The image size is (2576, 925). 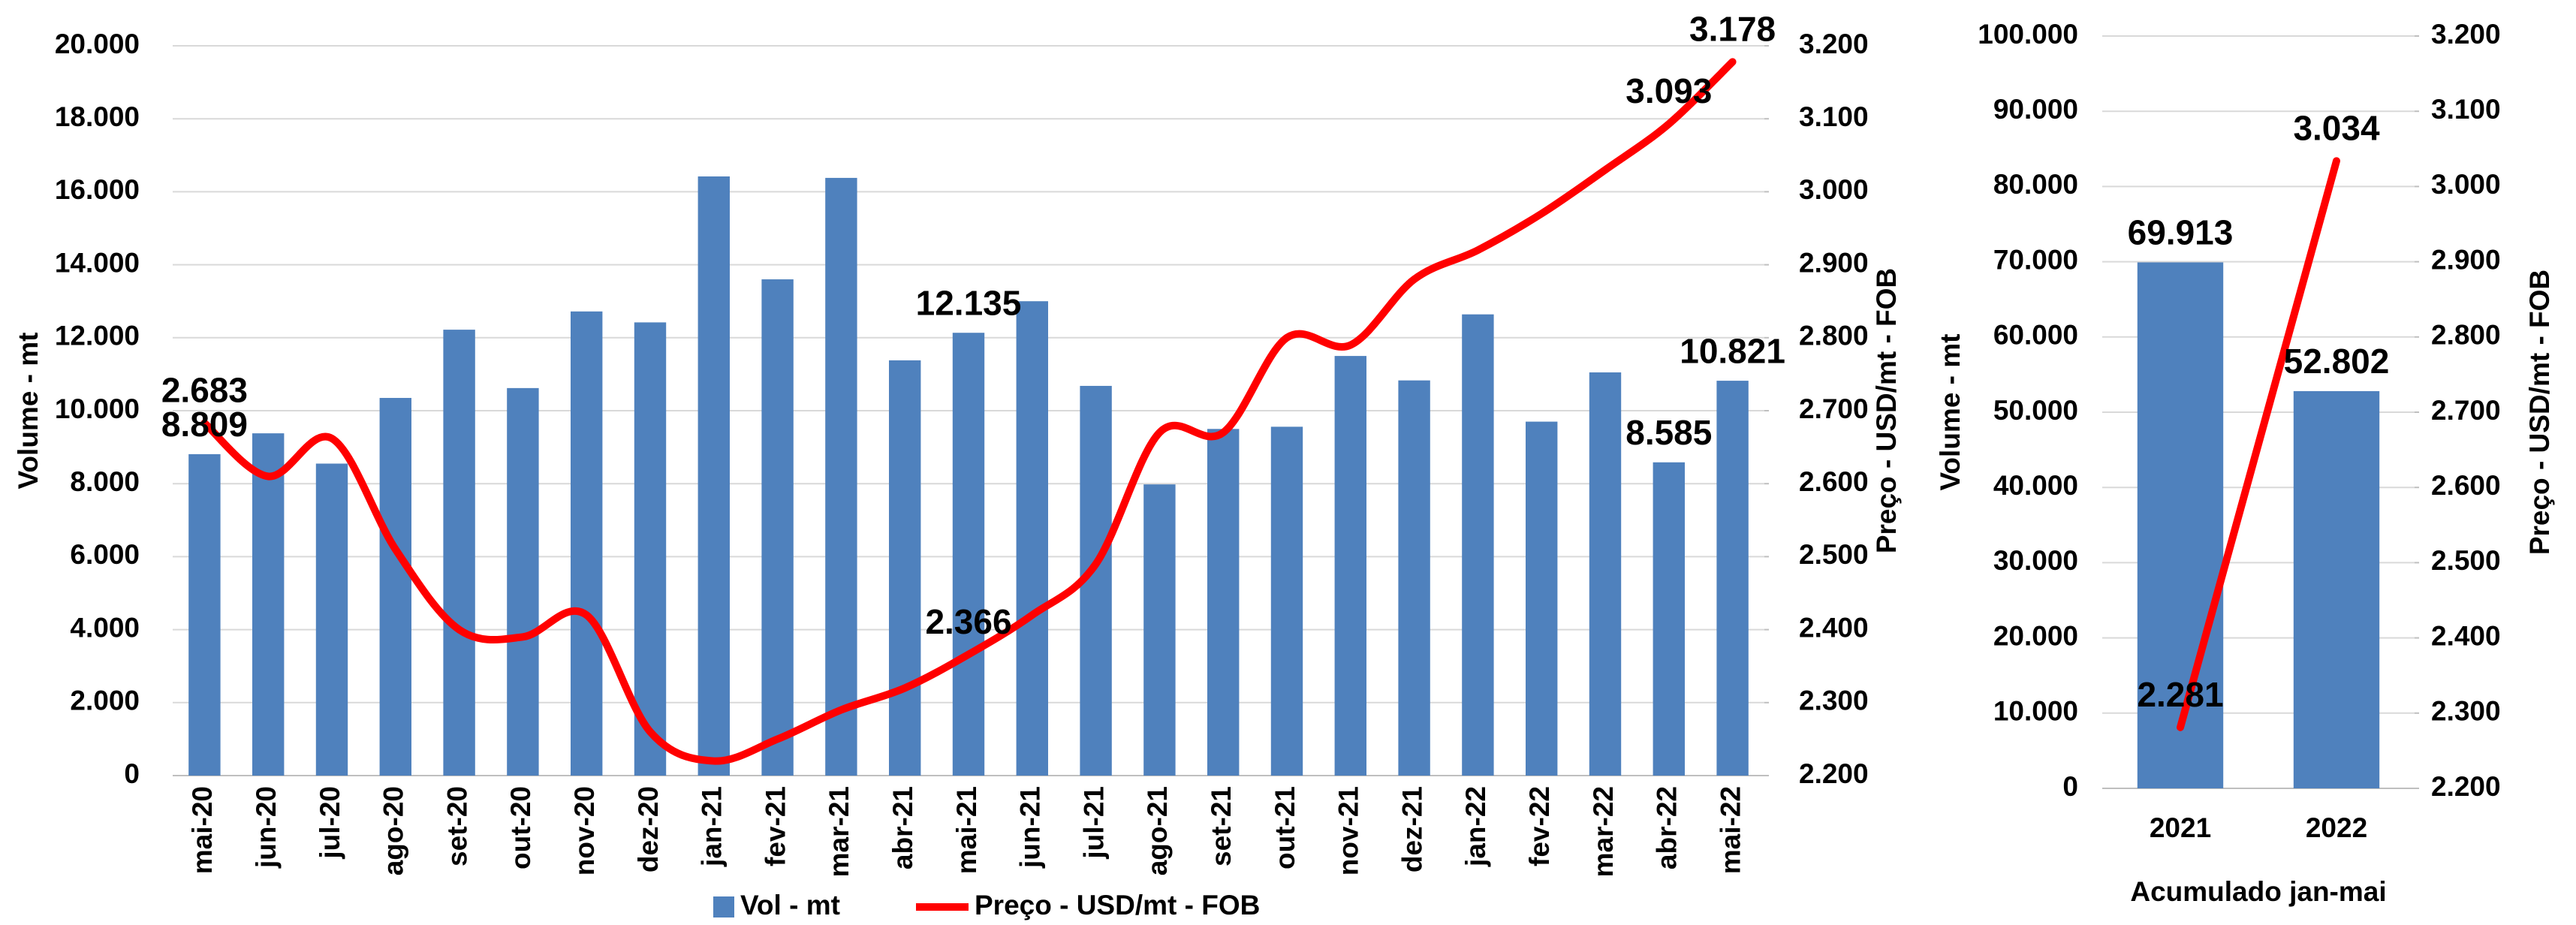 I want to click on data-label: 52.802, so click(x=2337, y=361).